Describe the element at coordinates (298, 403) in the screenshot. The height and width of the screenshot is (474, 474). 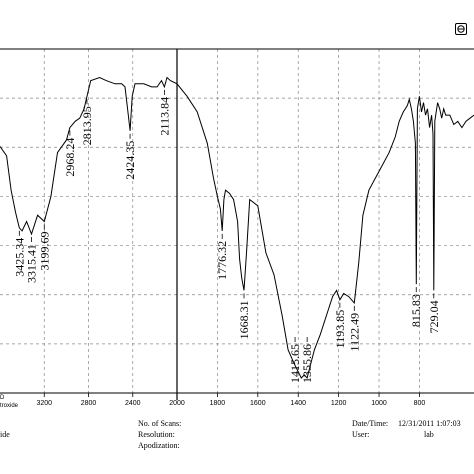
I see `x-tick-label-1400: 1400` at that location.